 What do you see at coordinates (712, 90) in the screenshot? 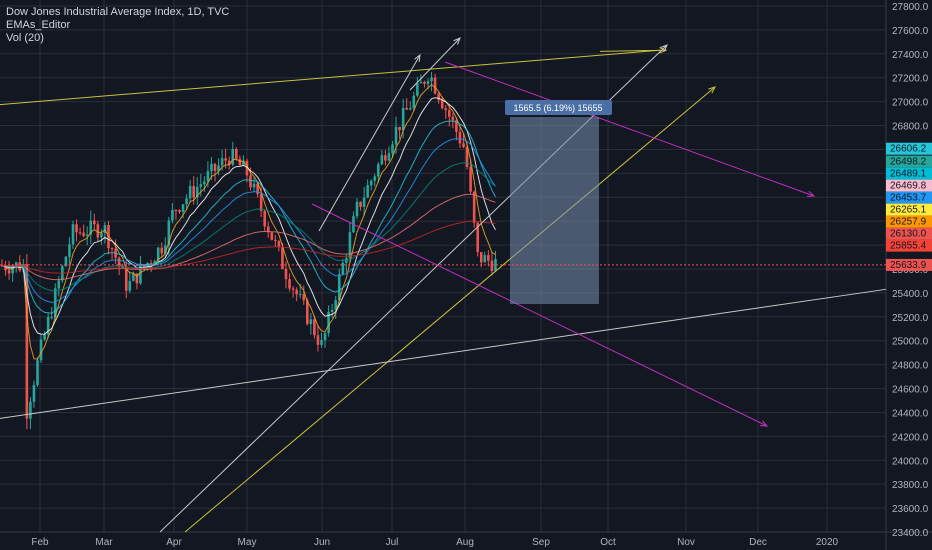
I see `trendline-support-yellow-arrowhead` at bounding box center [712, 90].